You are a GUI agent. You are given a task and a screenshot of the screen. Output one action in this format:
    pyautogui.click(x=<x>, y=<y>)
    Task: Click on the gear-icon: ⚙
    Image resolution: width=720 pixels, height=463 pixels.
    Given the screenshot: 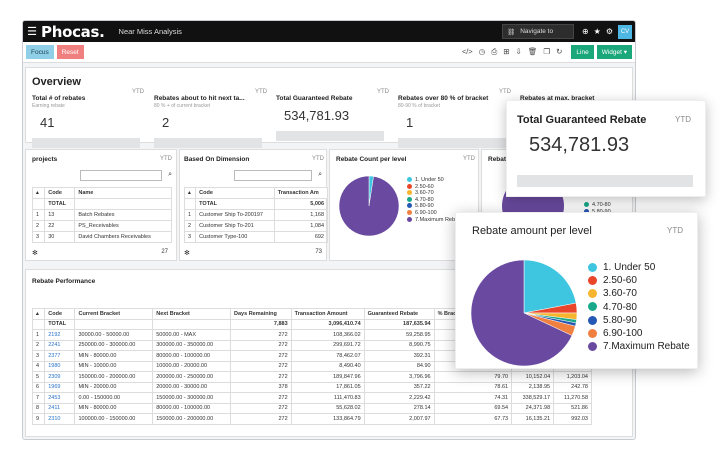 What is the action you would take?
    pyautogui.click(x=609, y=31)
    